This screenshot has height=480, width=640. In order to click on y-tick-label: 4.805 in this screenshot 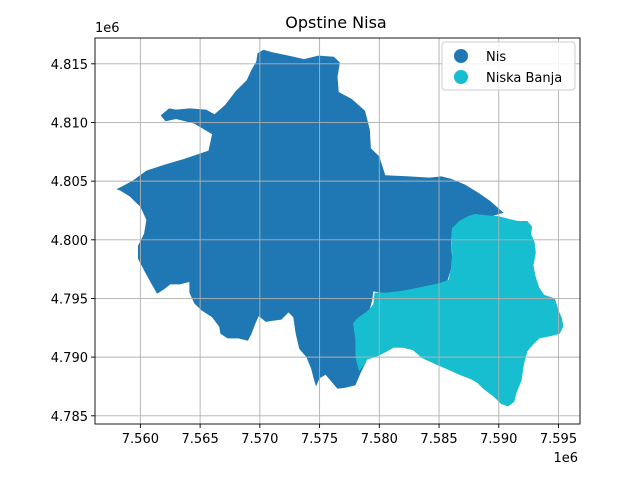, I will do `click(69, 182)`.